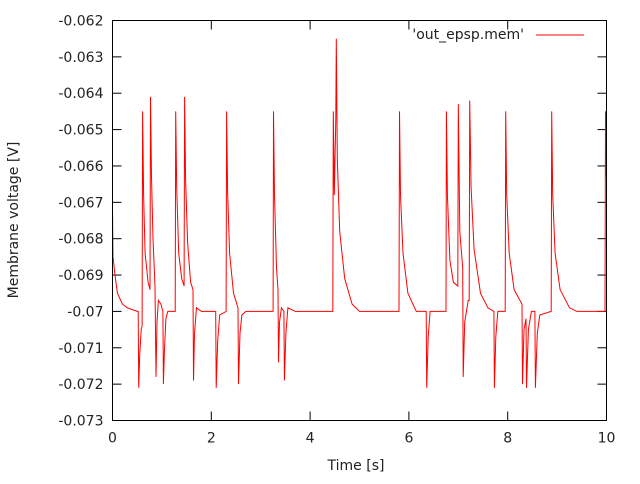  What do you see at coordinates (80, 422) in the screenshot?
I see `y-tick-label: -0.073` at bounding box center [80, 422].